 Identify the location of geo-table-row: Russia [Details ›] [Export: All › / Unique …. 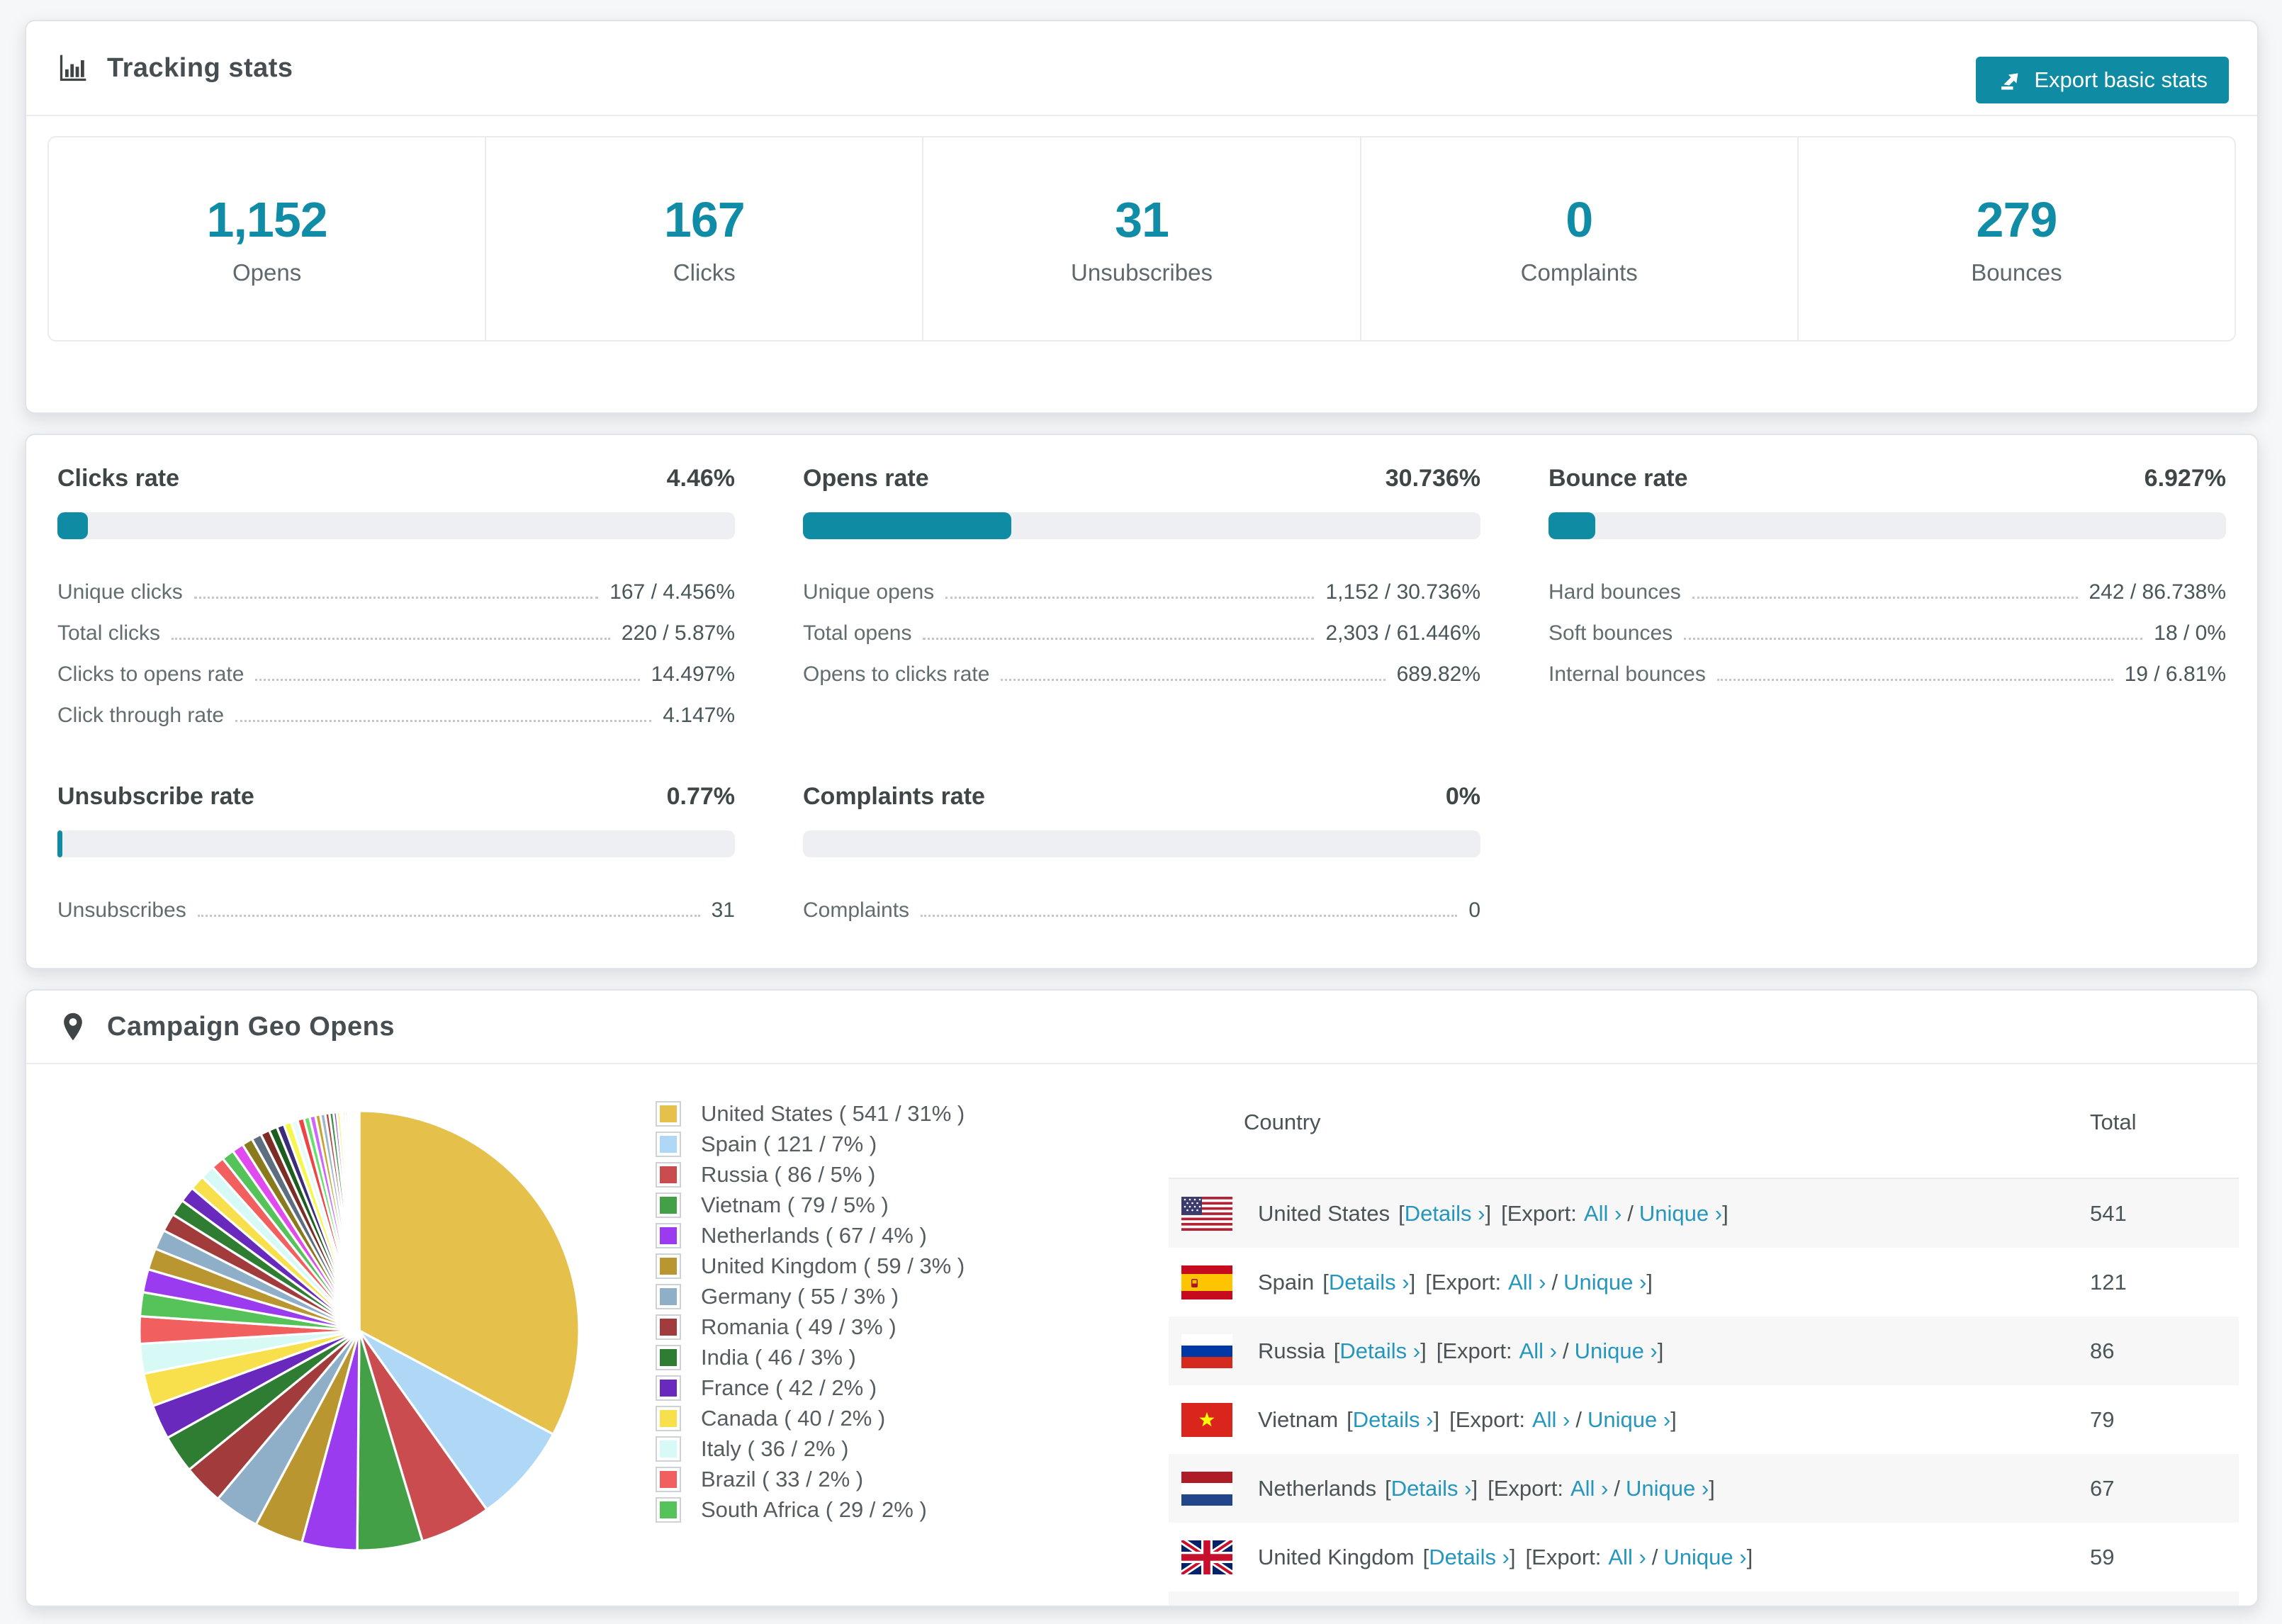
(1704, 1351).